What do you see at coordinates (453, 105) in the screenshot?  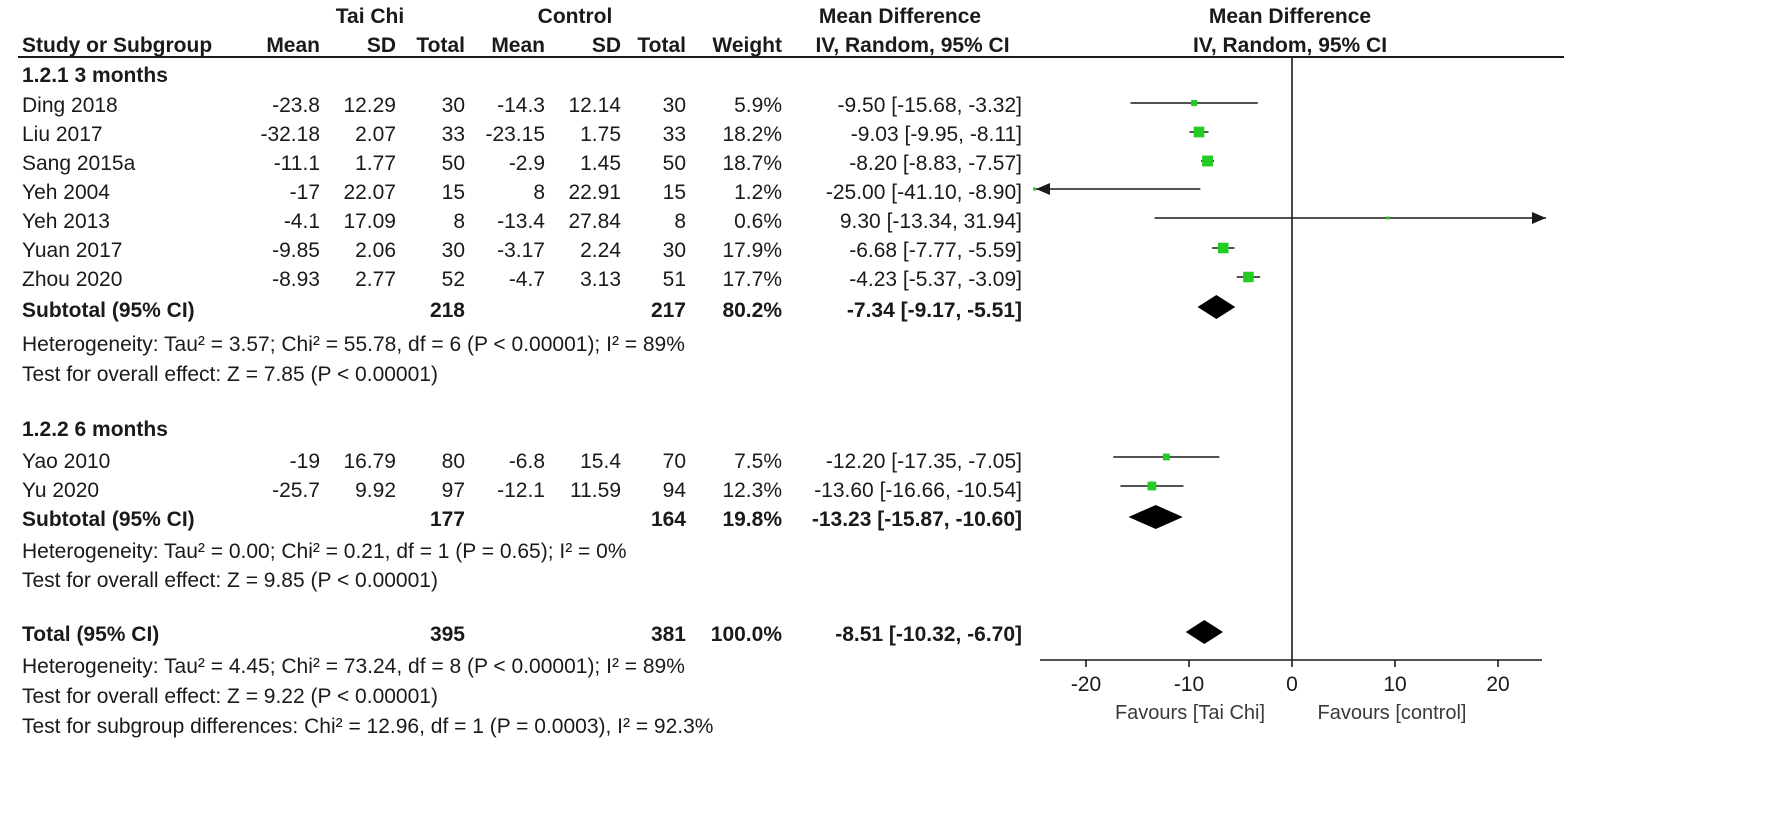 I see `total1: 30` at bounding box center [453, 105].